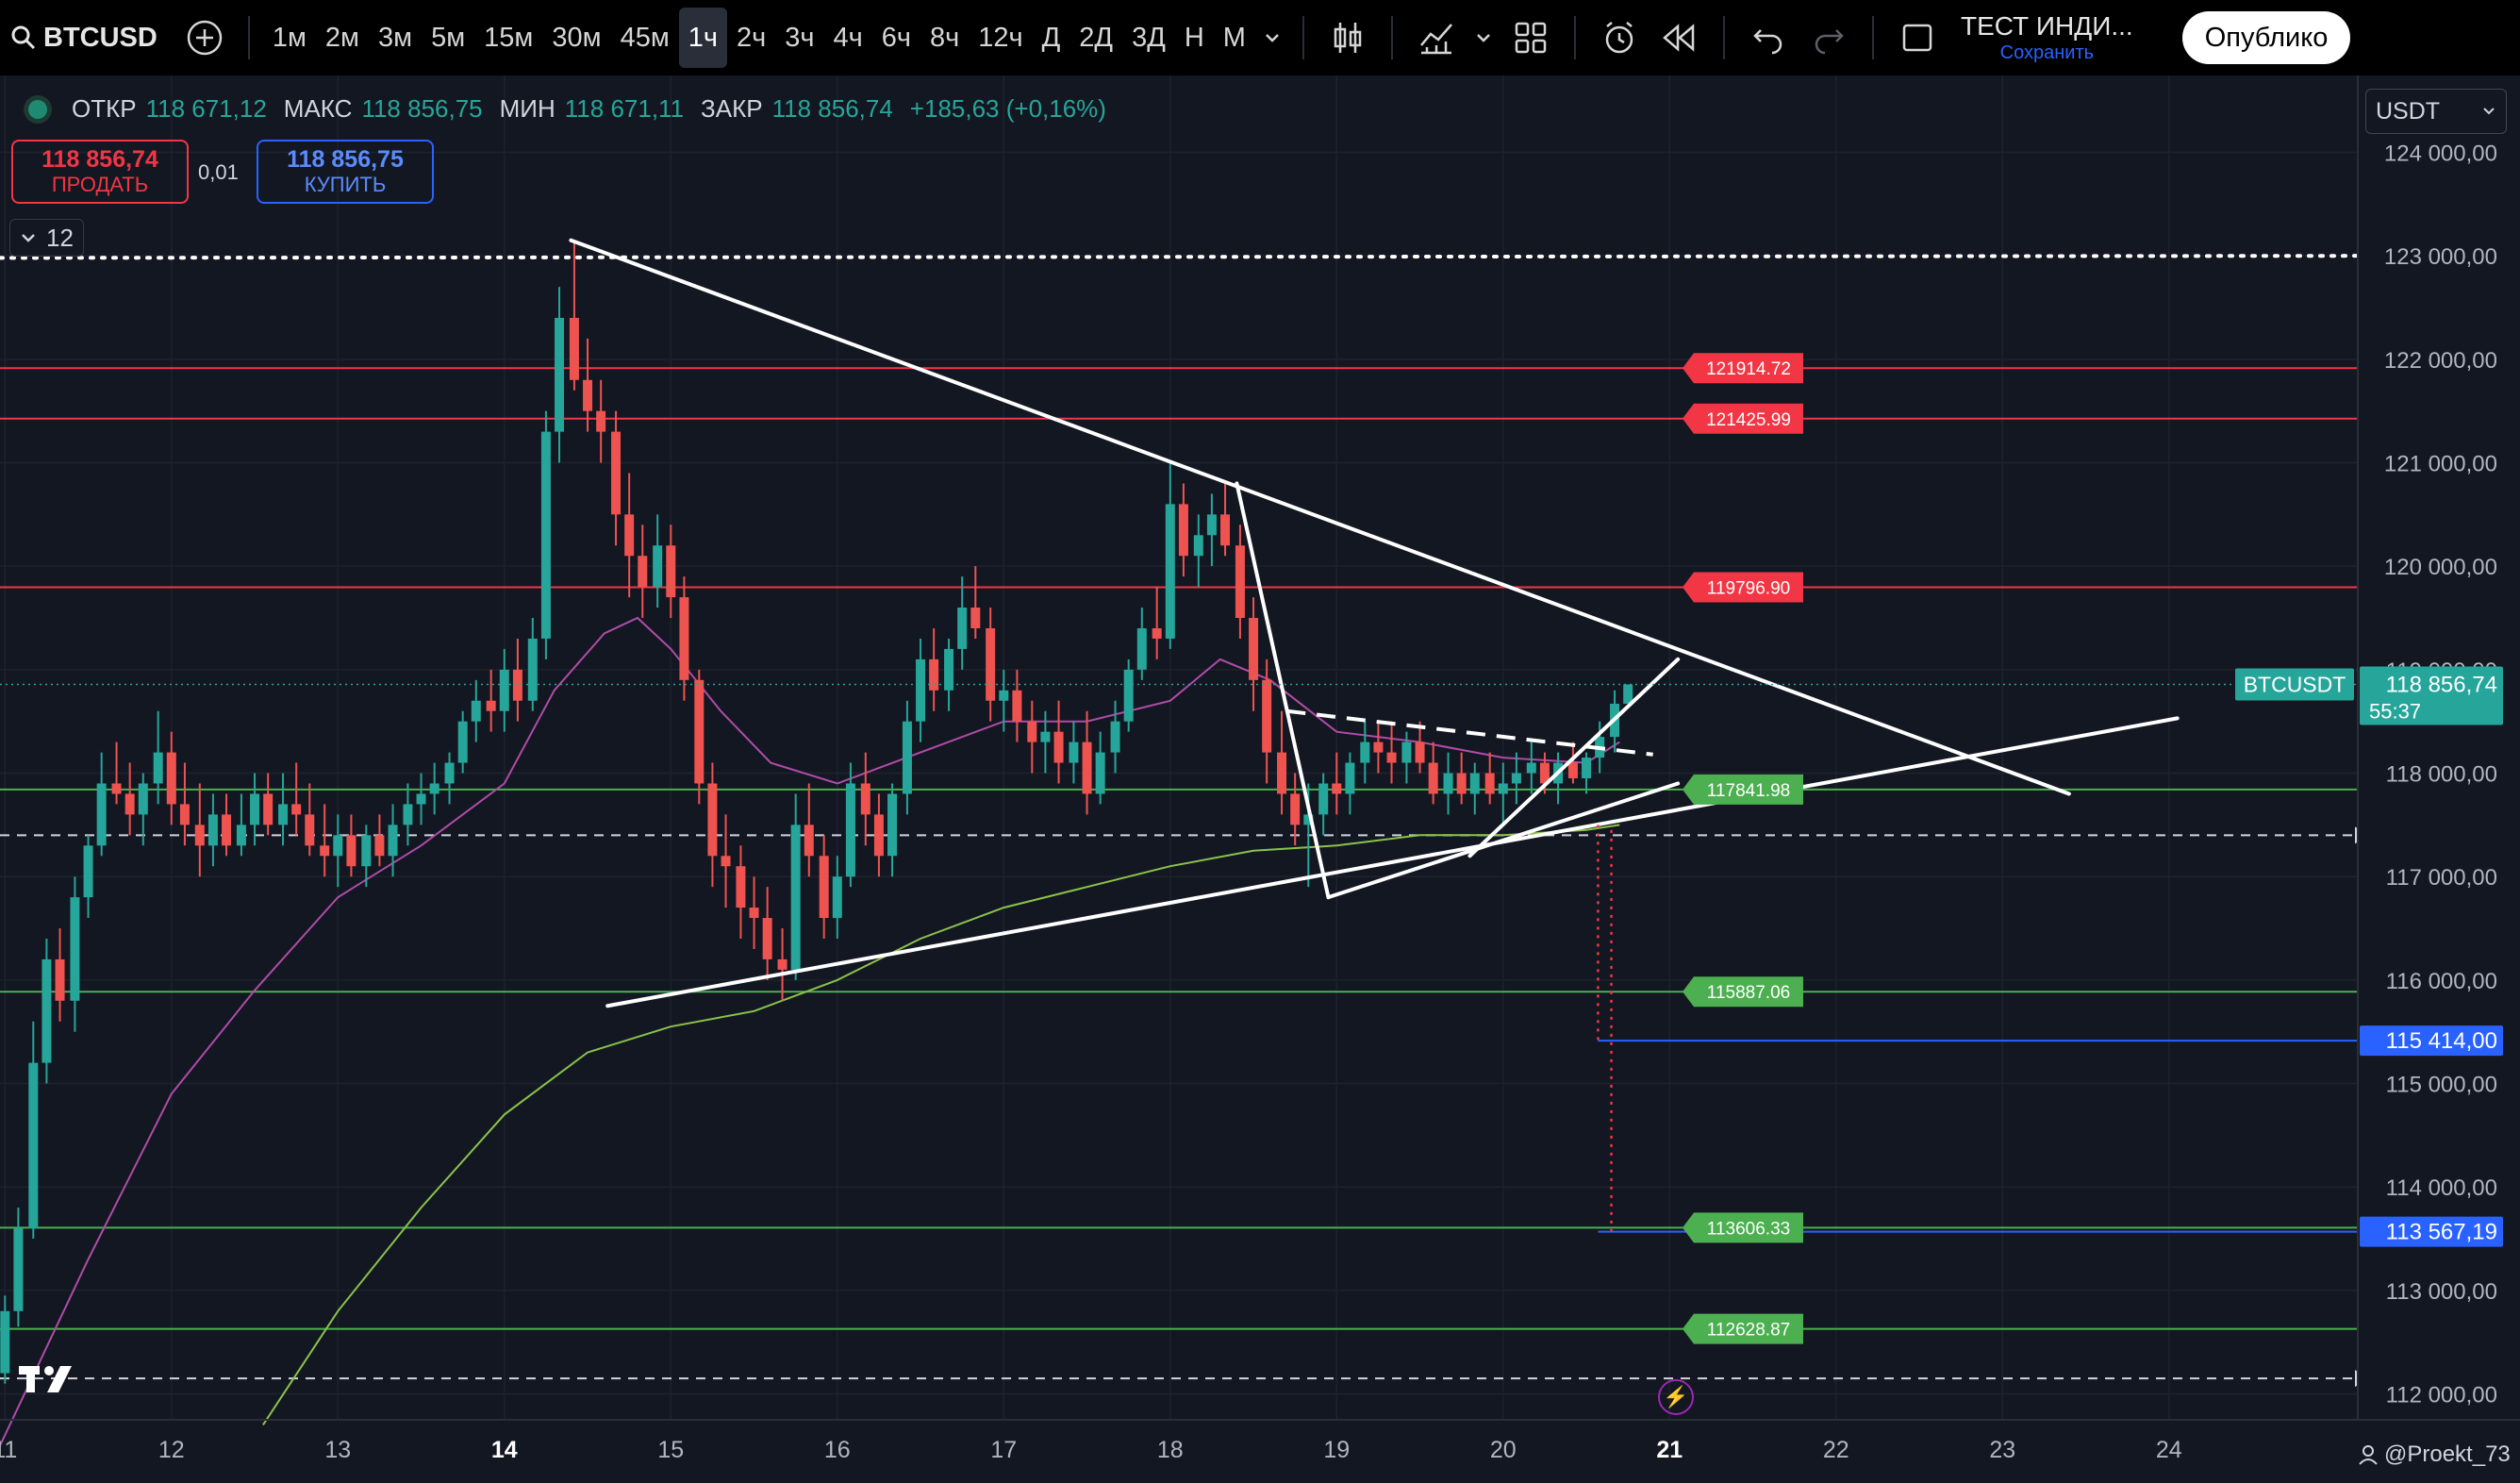 Image resolution: width=2520 pixels, height=1483 pixels. I want to click on level-label: 112628.87, so click(1743, 1328).